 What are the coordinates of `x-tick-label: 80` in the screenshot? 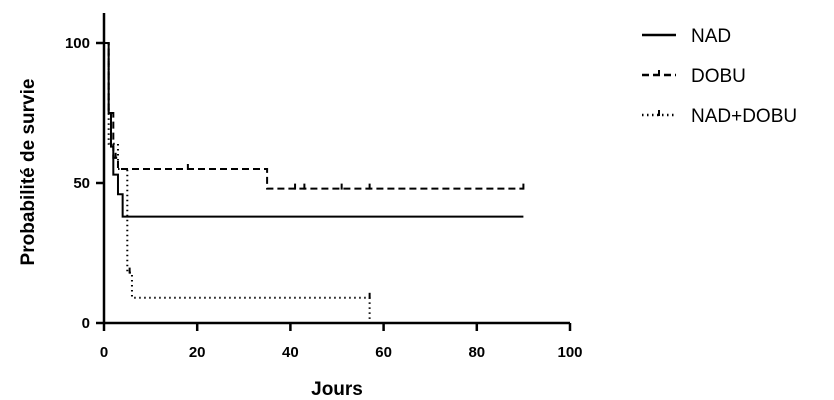 It's located at (476, 352).